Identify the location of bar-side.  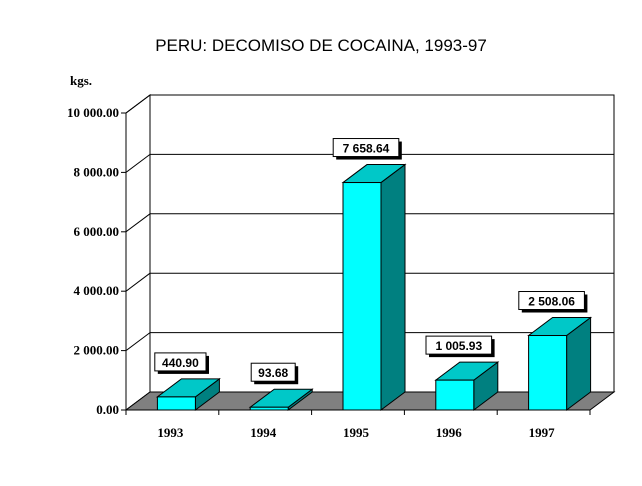
(393, 287).